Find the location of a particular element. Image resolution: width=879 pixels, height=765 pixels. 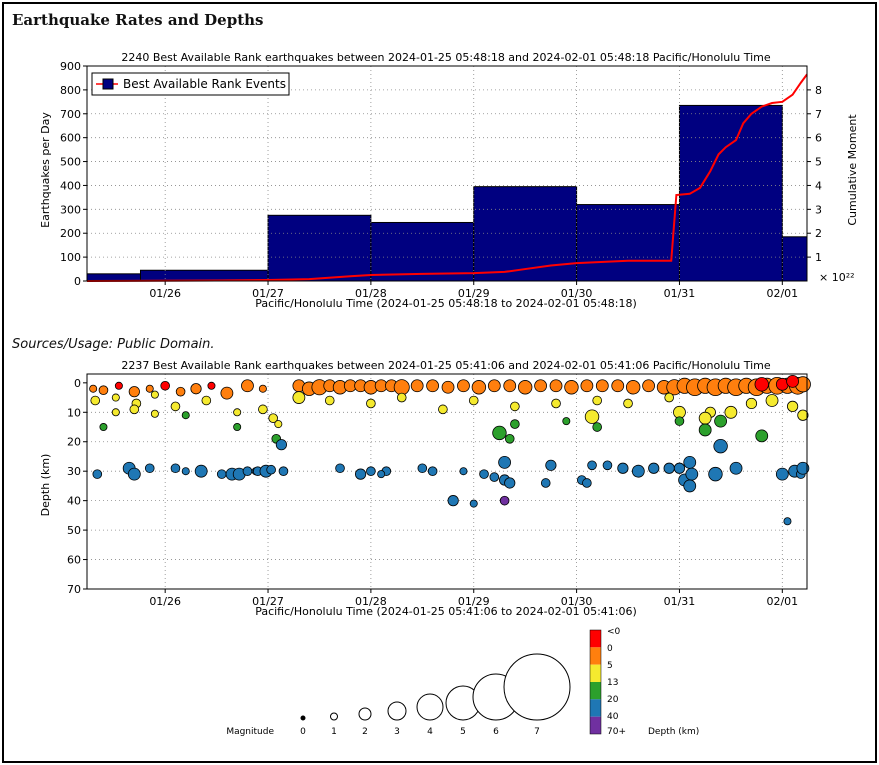

rate-y-tick-label: 700 is located at coordinates (70, 114).